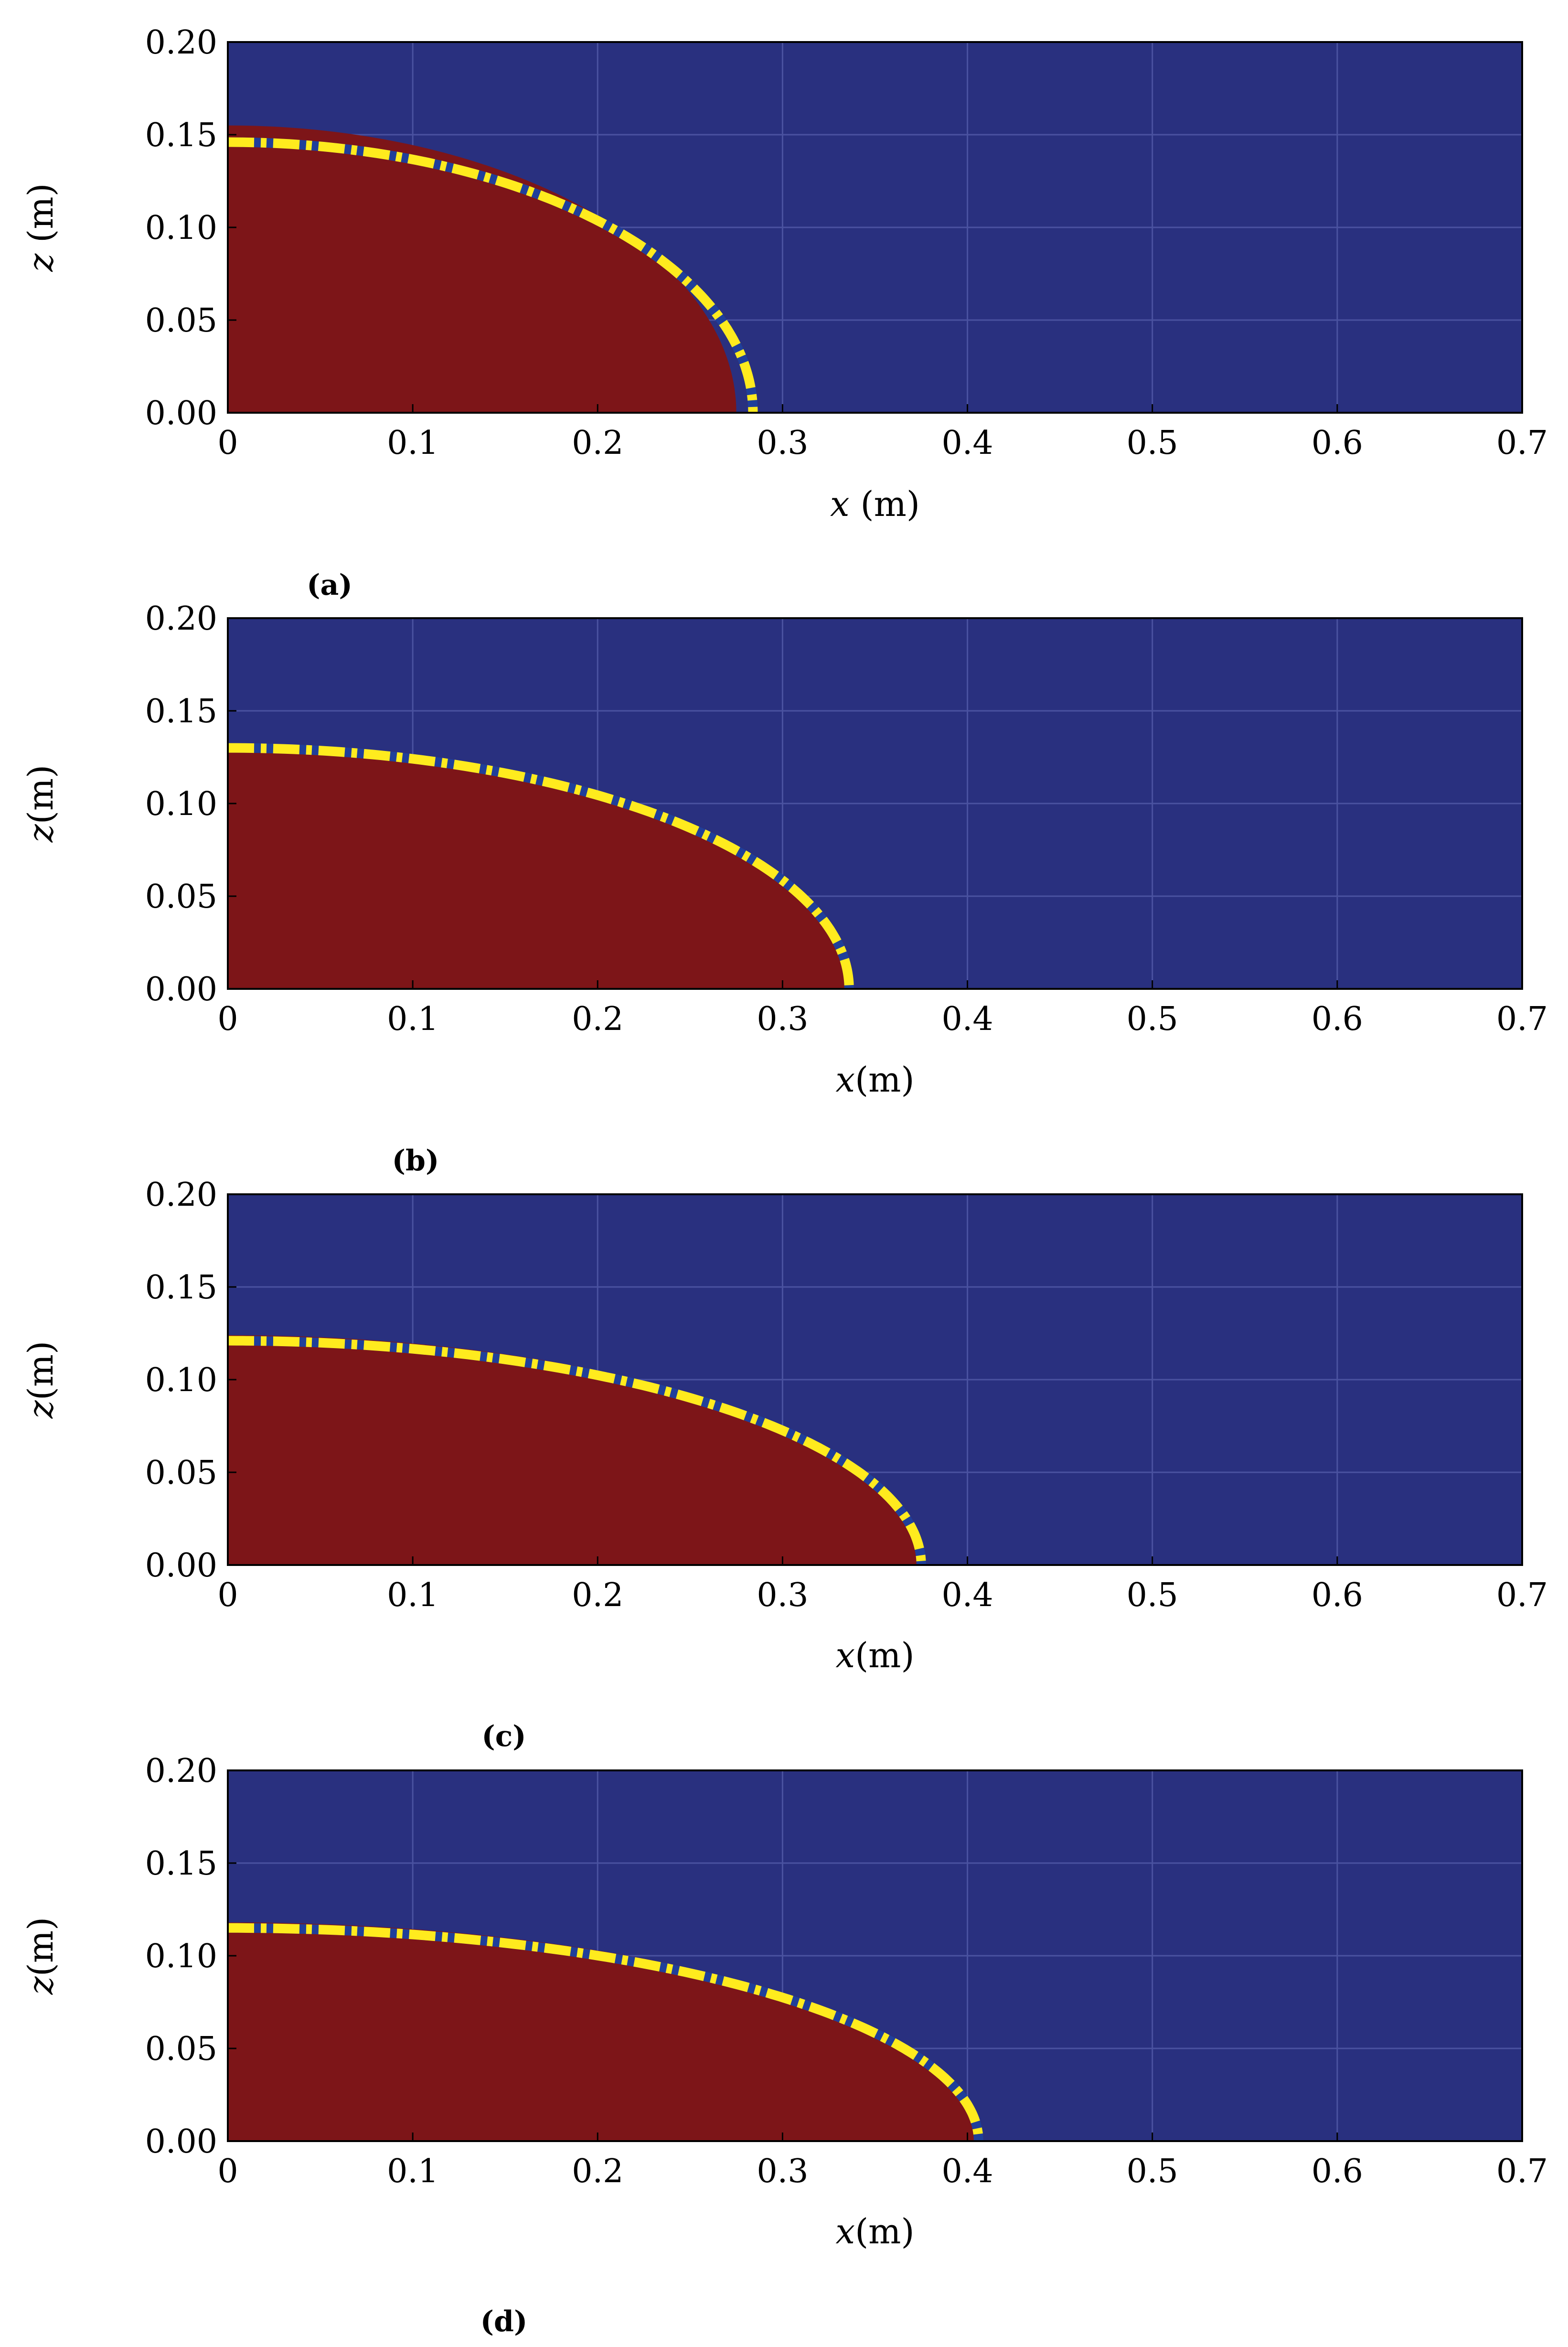 The height and width of the screenshot is (2347, 1568). I want to click on x-axis-label: x (m), so click(875, 504).